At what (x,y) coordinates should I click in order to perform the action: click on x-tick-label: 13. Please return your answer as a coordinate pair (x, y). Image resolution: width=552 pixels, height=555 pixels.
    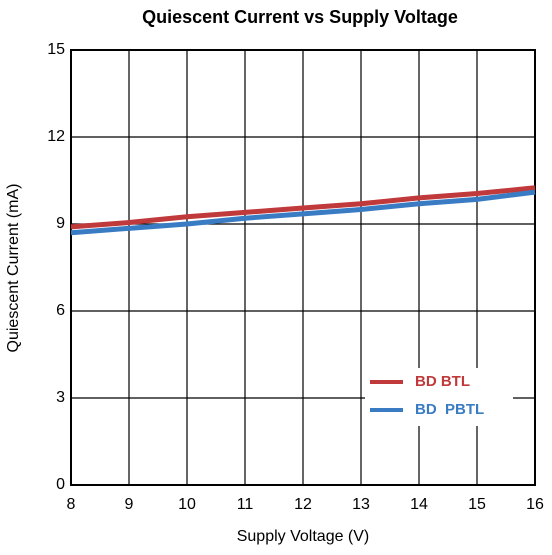
    Looking at the image, I should click on (361, 504).